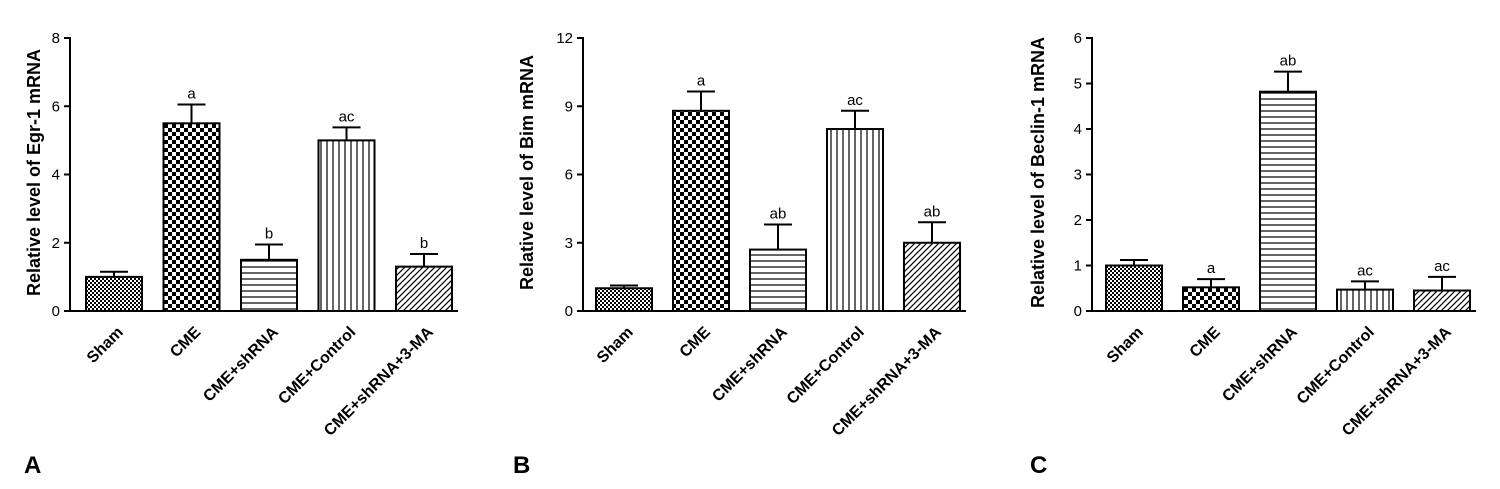  What do you see at coordinates (34, 172) in the screenshot?
I see `y-axis-label: Relative level of Egr-1 mRNA` at bounding box center [34, 172].